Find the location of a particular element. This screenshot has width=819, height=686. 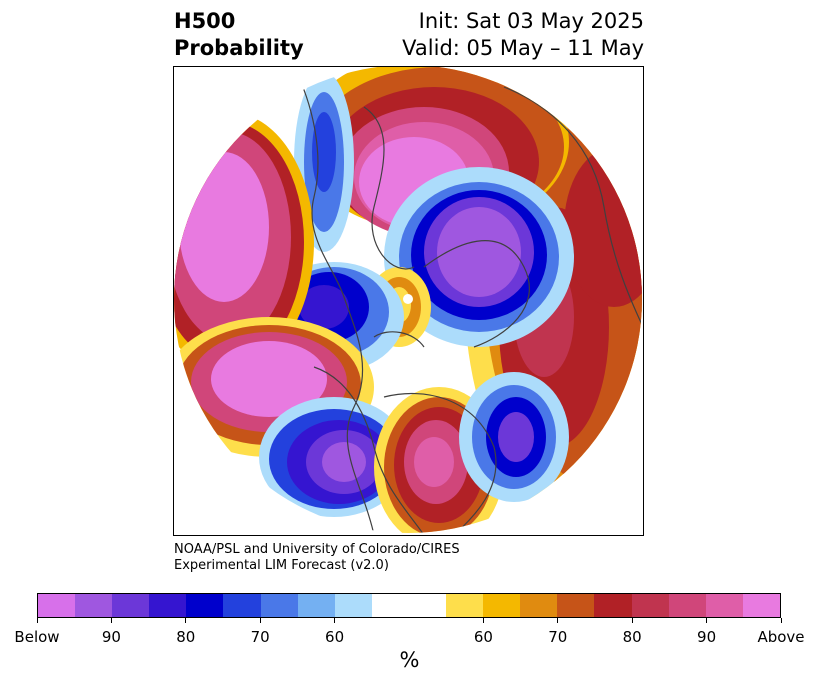

colorbar-tick-label: Below is located at coordinates (37, 637).